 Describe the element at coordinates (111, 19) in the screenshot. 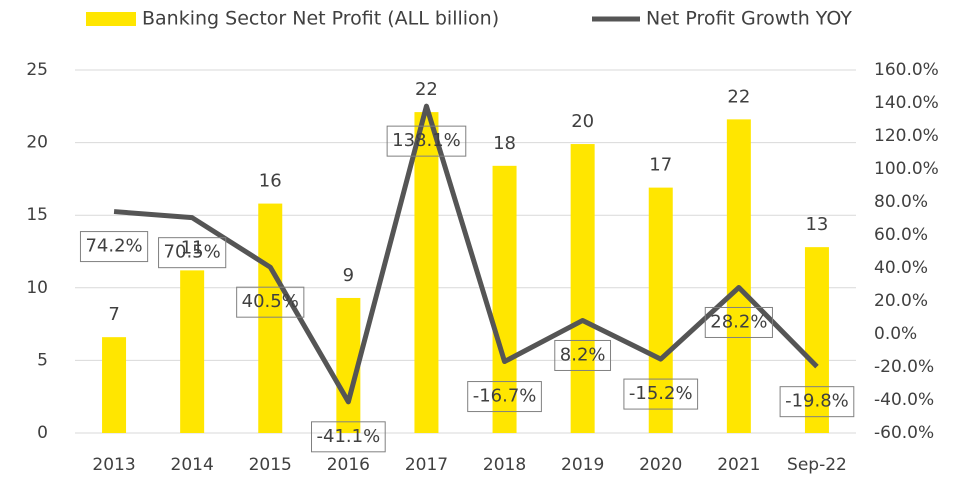

I see `legend-swatch` at that location.